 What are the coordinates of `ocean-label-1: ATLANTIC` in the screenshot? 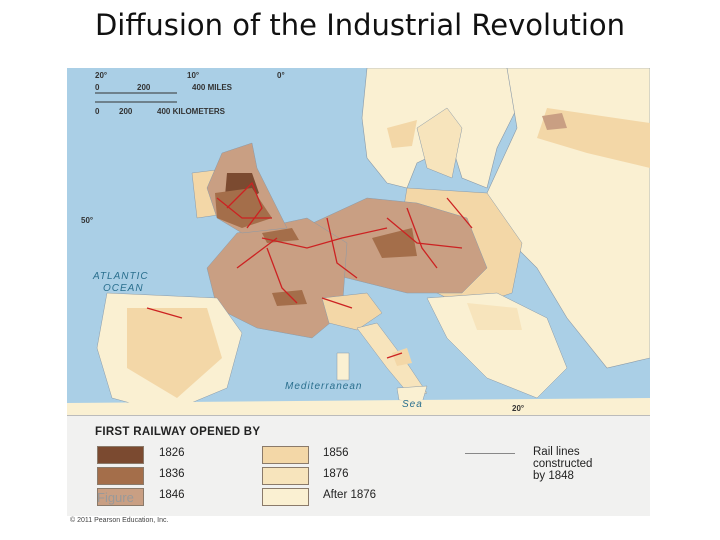 It's located at (120, 276).